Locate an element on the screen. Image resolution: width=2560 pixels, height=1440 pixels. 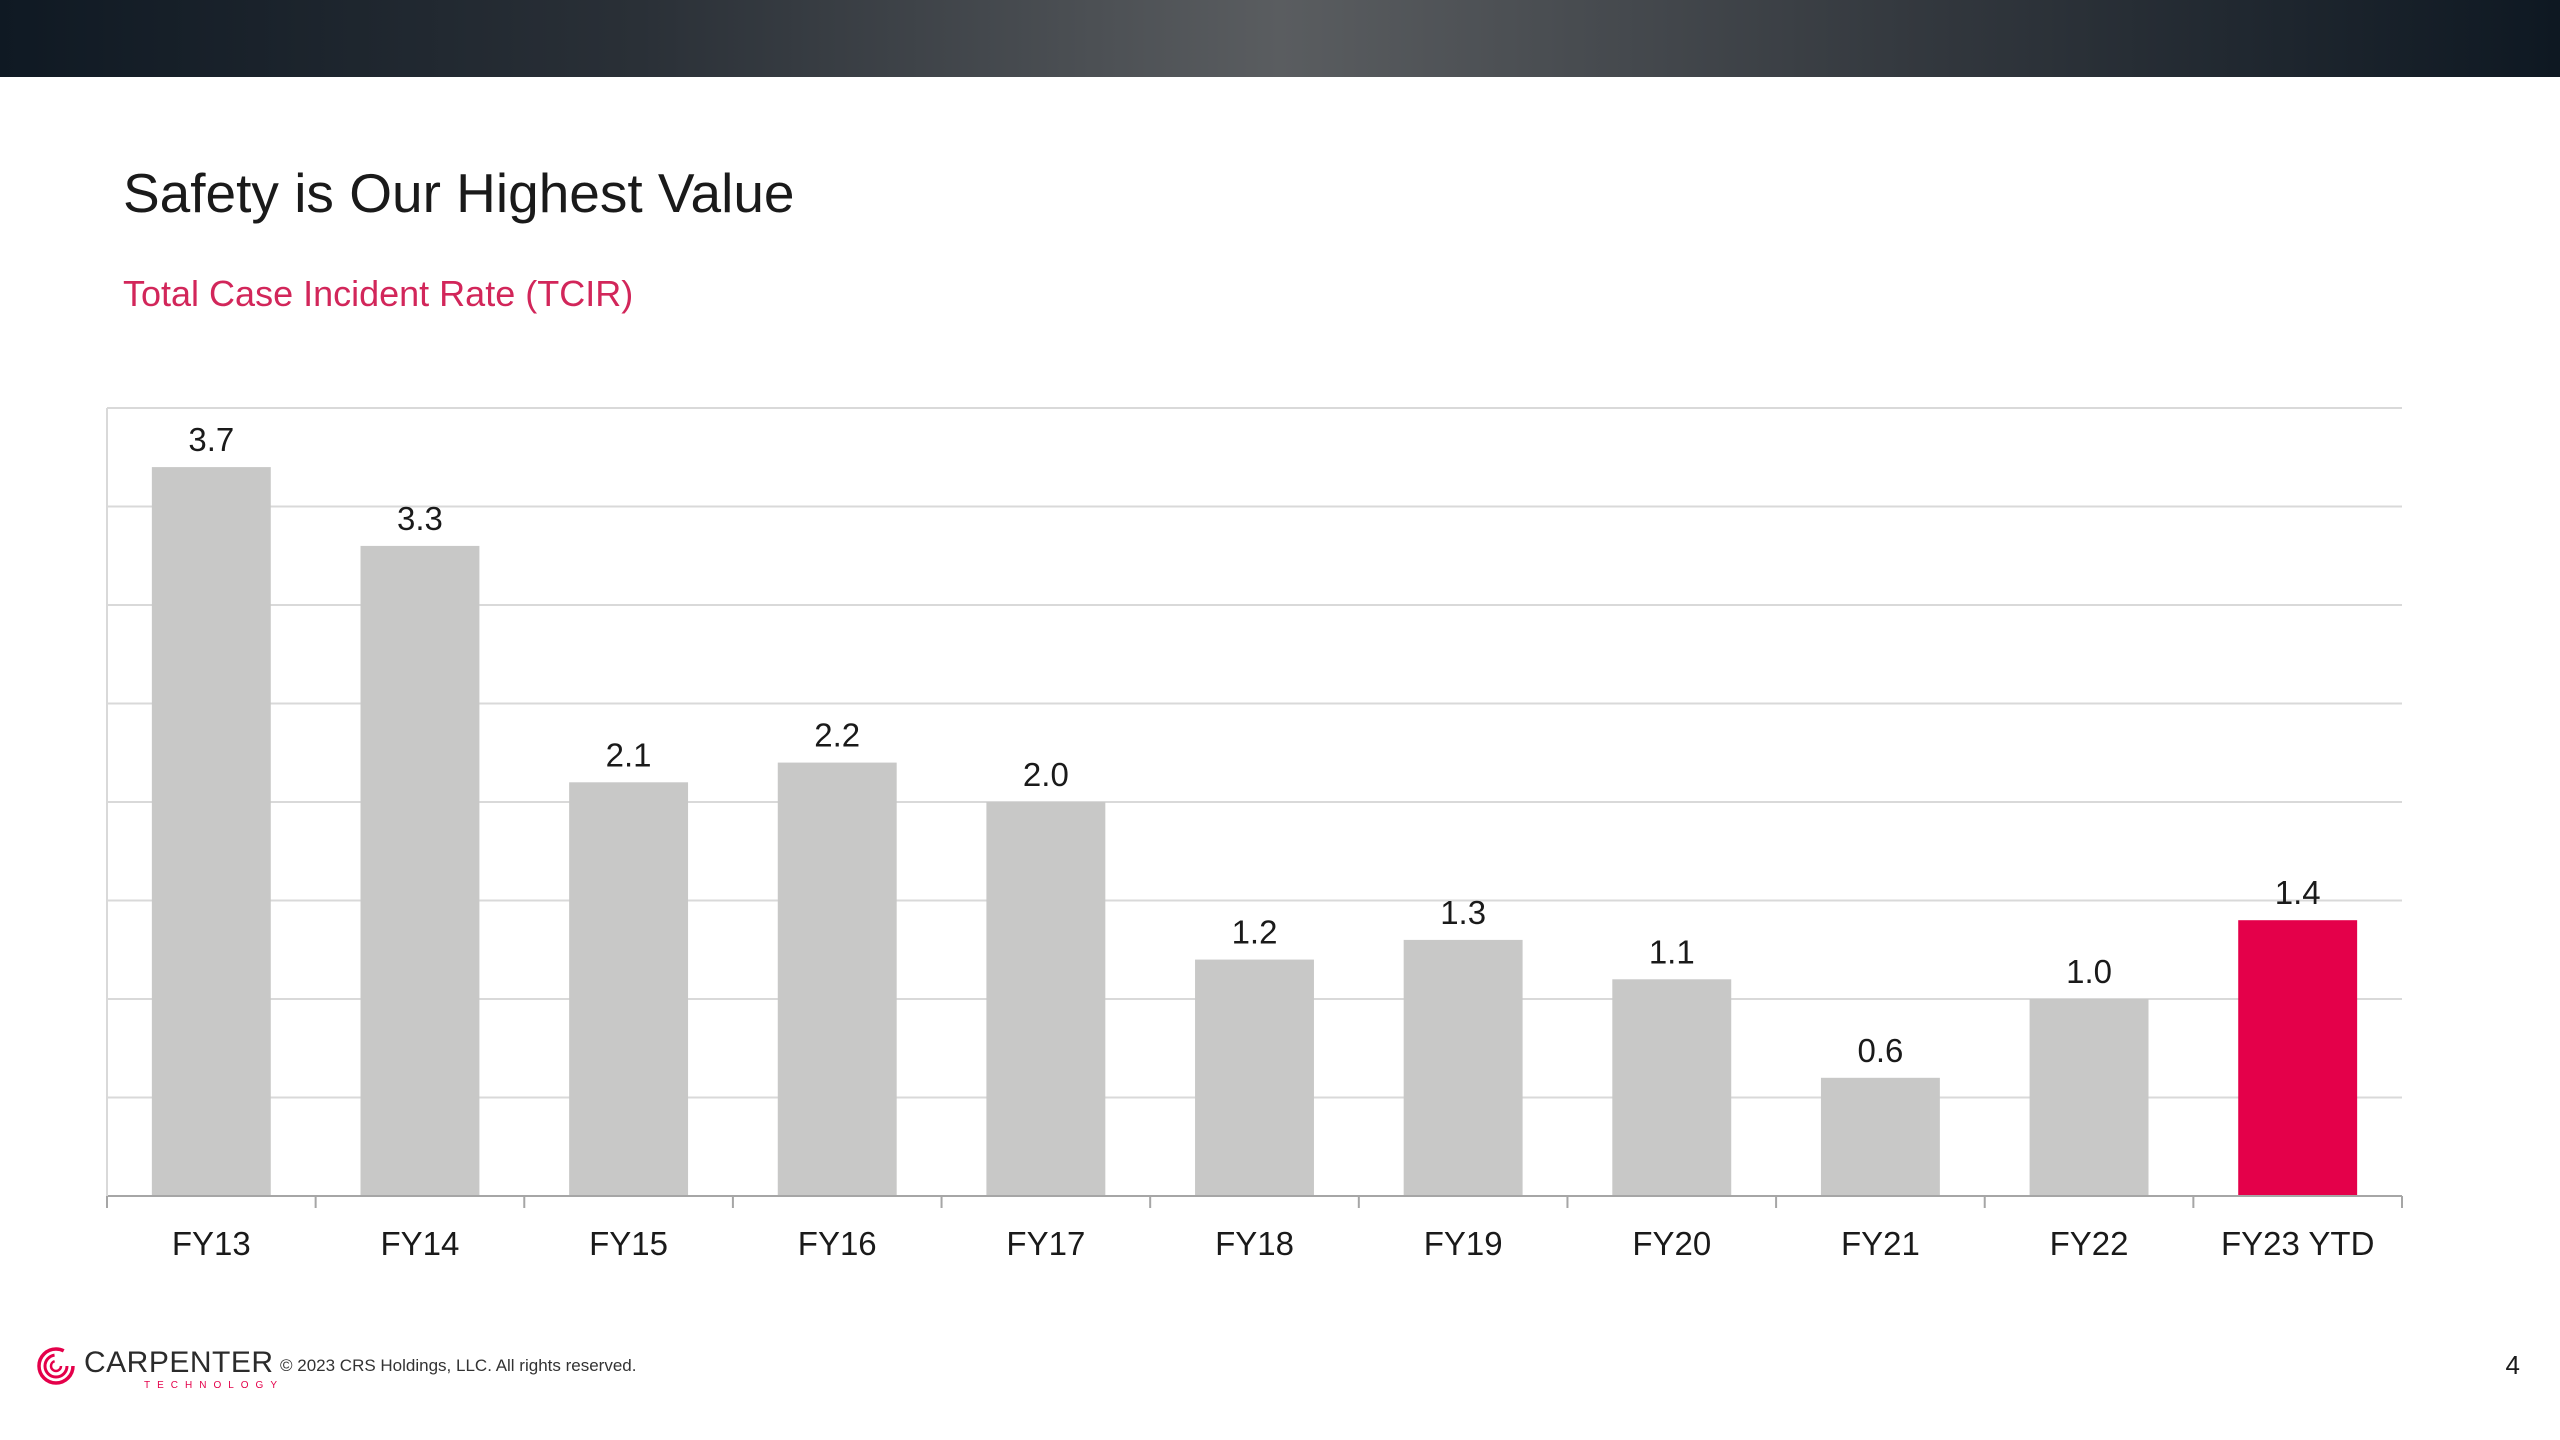
slide-title: Safety is Our Highest Value is located at coordinates (459, 193).